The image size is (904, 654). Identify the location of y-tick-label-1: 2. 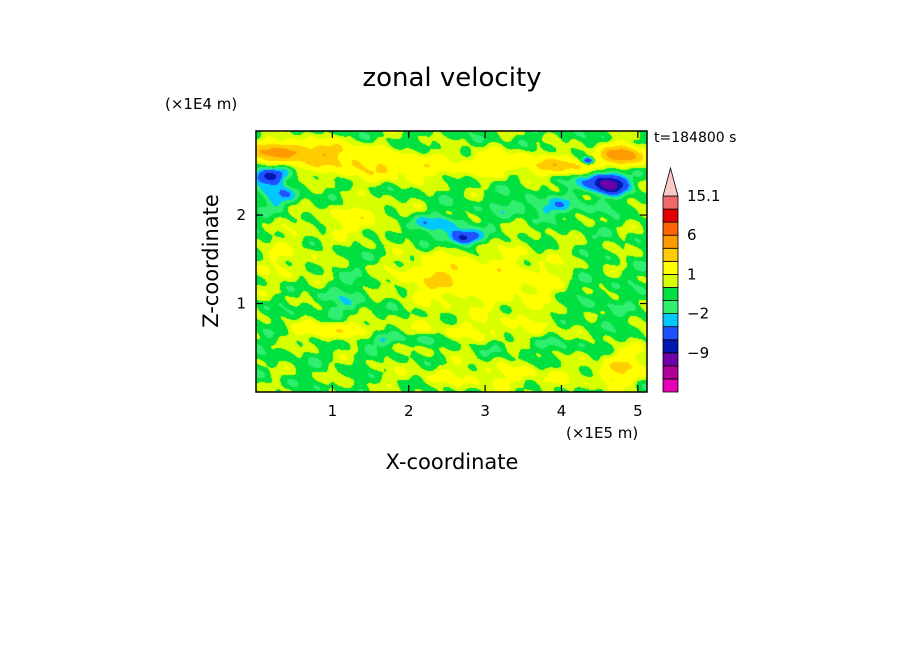
(241, 215).